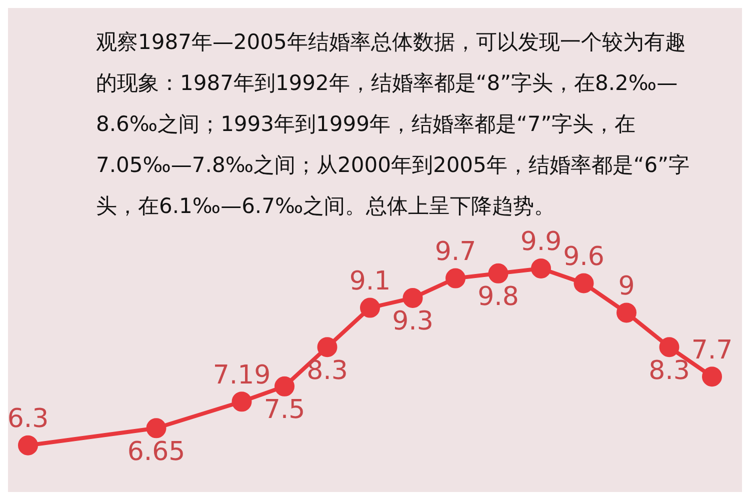  What do you see at coordinates (498, 297) in the screenshot?
I see `data-label: 9.8` at bounding box center [498, 297].